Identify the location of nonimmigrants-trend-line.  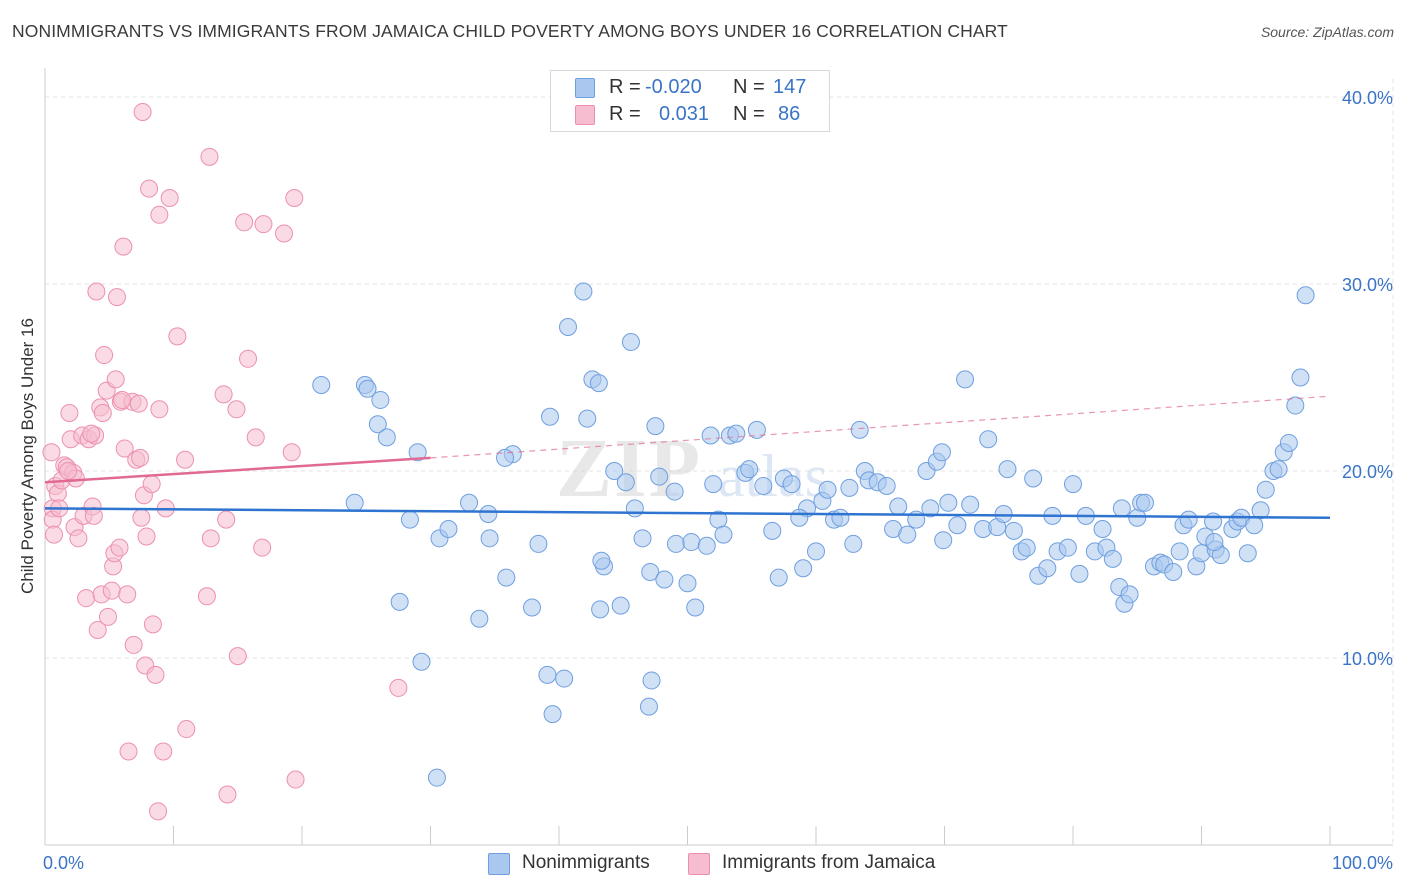
(687, 513).